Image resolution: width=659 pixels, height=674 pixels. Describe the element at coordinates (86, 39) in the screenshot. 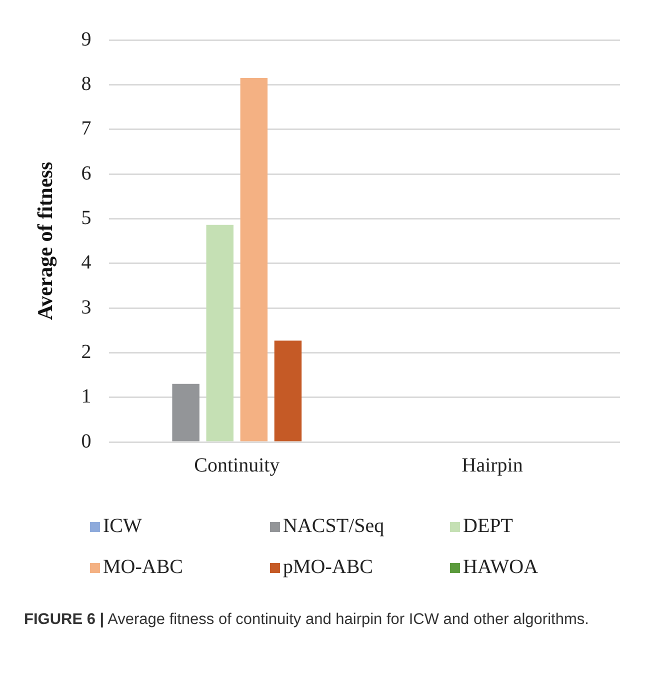

I see `y-tick-label: 9` at that location.